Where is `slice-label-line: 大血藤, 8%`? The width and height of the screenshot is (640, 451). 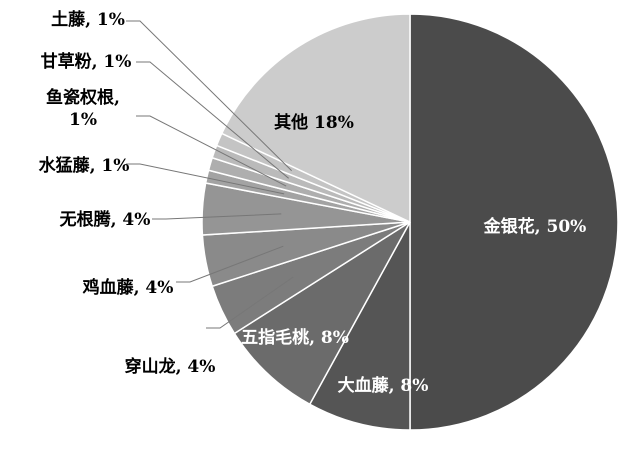
slice-label-line: 大血藤, 8% is located at coordinates (383, 385).